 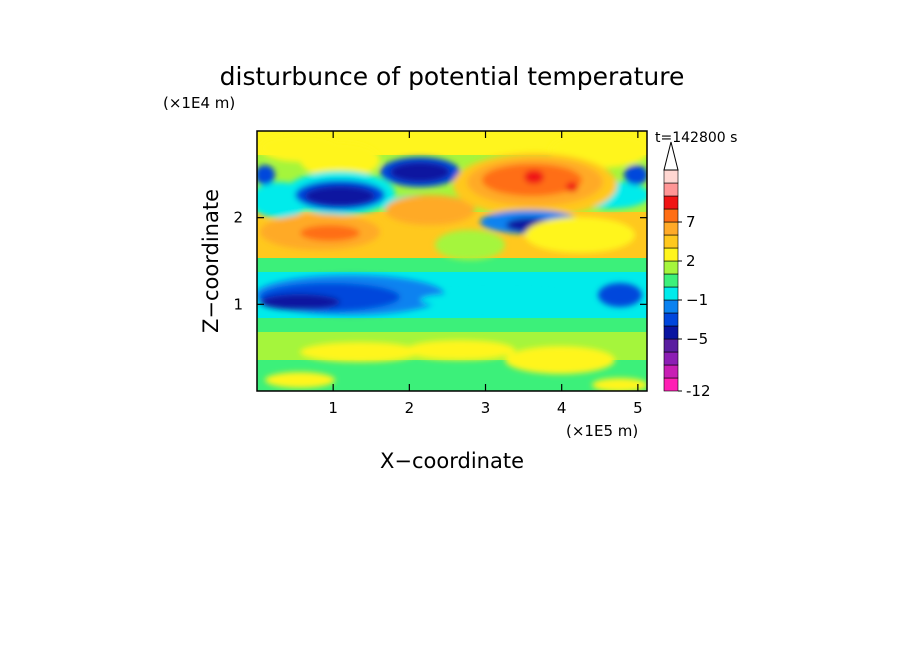 What do you see at coordinates (602, 431) in the screenshot?
I see `x-unit-label: (×1E5 m)` at bounding box center [602, 431].